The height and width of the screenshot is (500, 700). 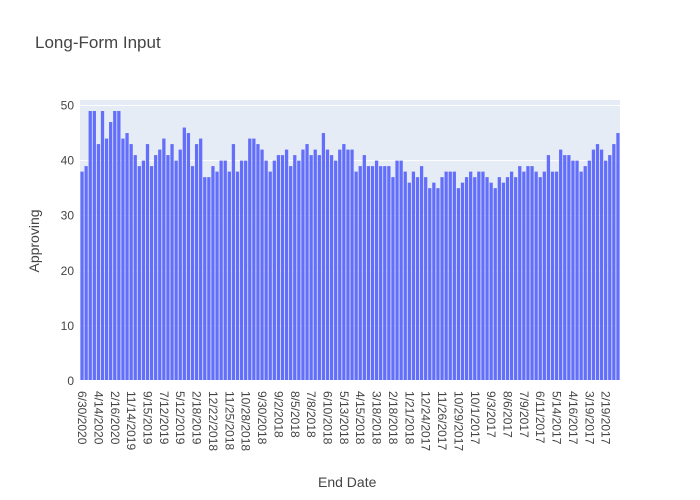 I want to click on x-tick-label: 6/11/2017, so click(x=540, y=417).